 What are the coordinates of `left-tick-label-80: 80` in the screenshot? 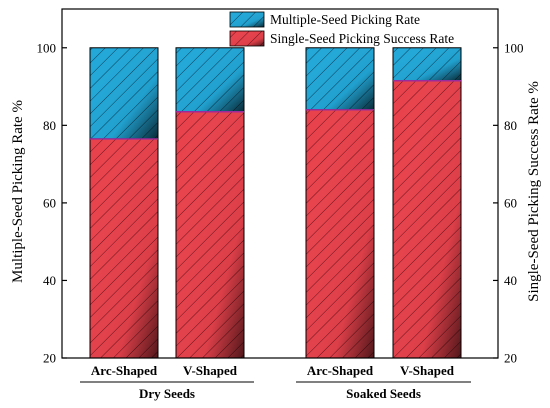 It's located at (49, 125).